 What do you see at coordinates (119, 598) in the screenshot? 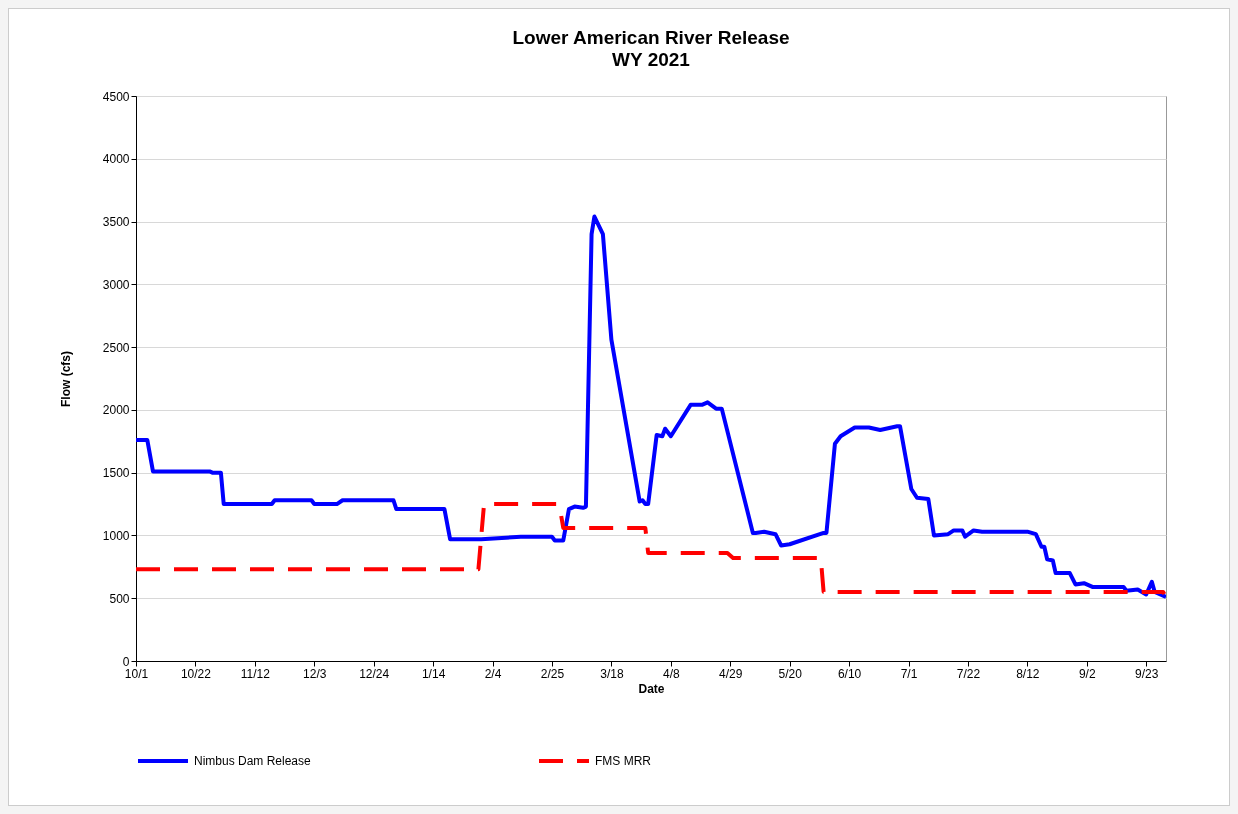
I see `y-tick-label: 500` at bounding box center [119, 598].